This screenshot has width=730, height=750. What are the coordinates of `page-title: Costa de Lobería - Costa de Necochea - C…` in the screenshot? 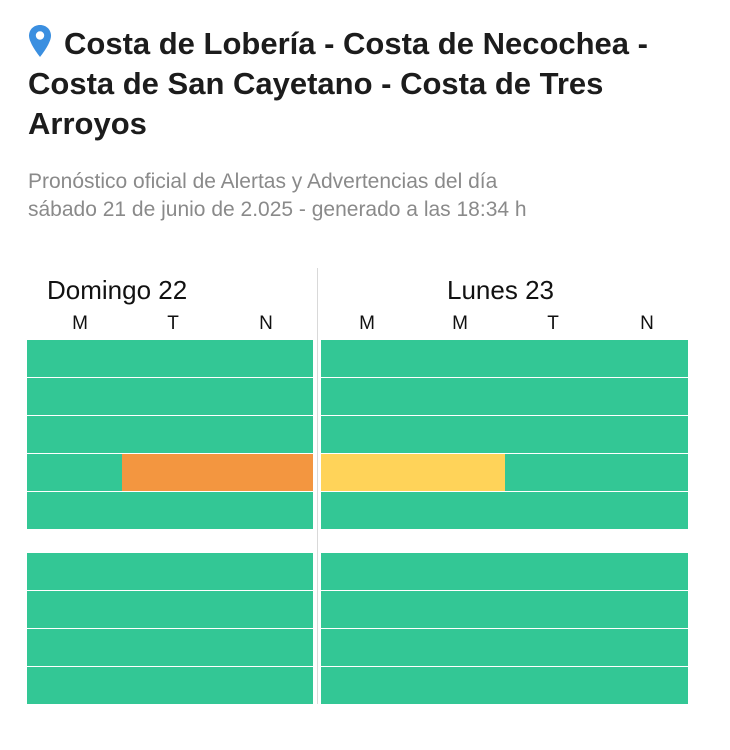 It's located at (368, 84).